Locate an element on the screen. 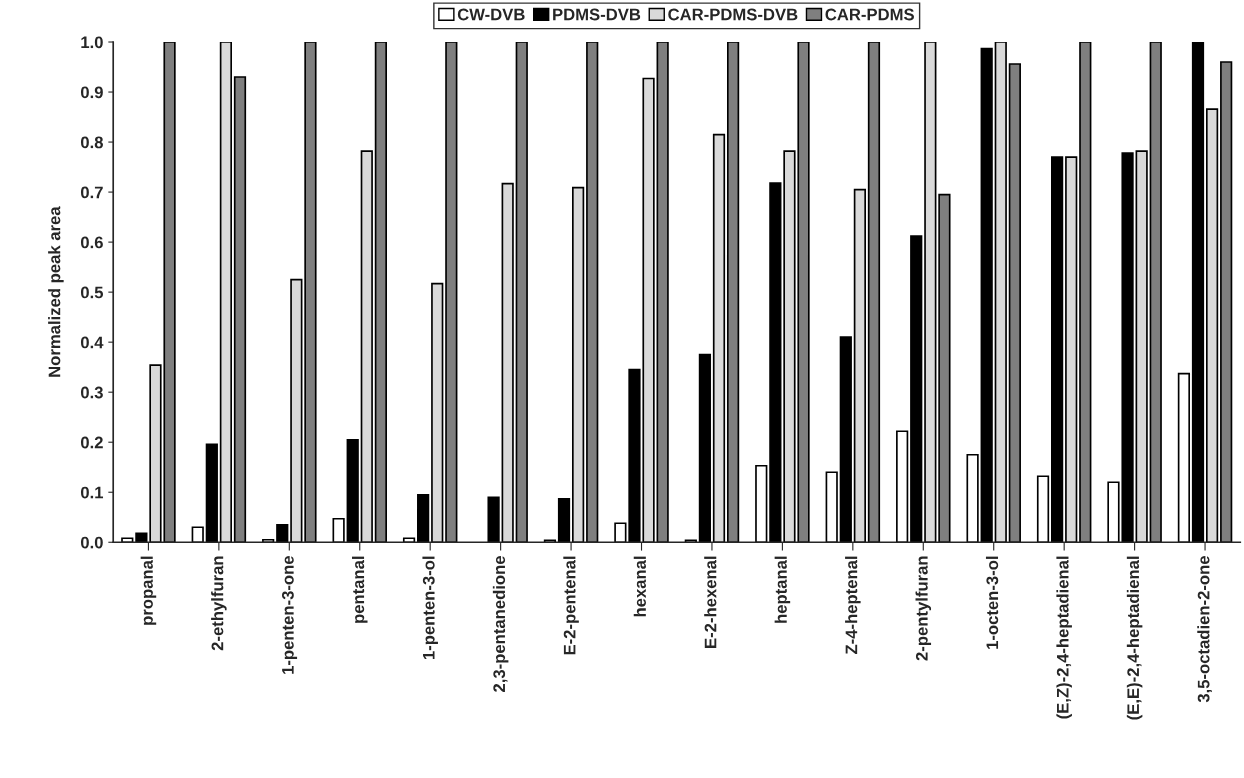 The height and width of the screenshot is (778, 1244). x-tick-label: heptanal is located at coordinates (782, 589).